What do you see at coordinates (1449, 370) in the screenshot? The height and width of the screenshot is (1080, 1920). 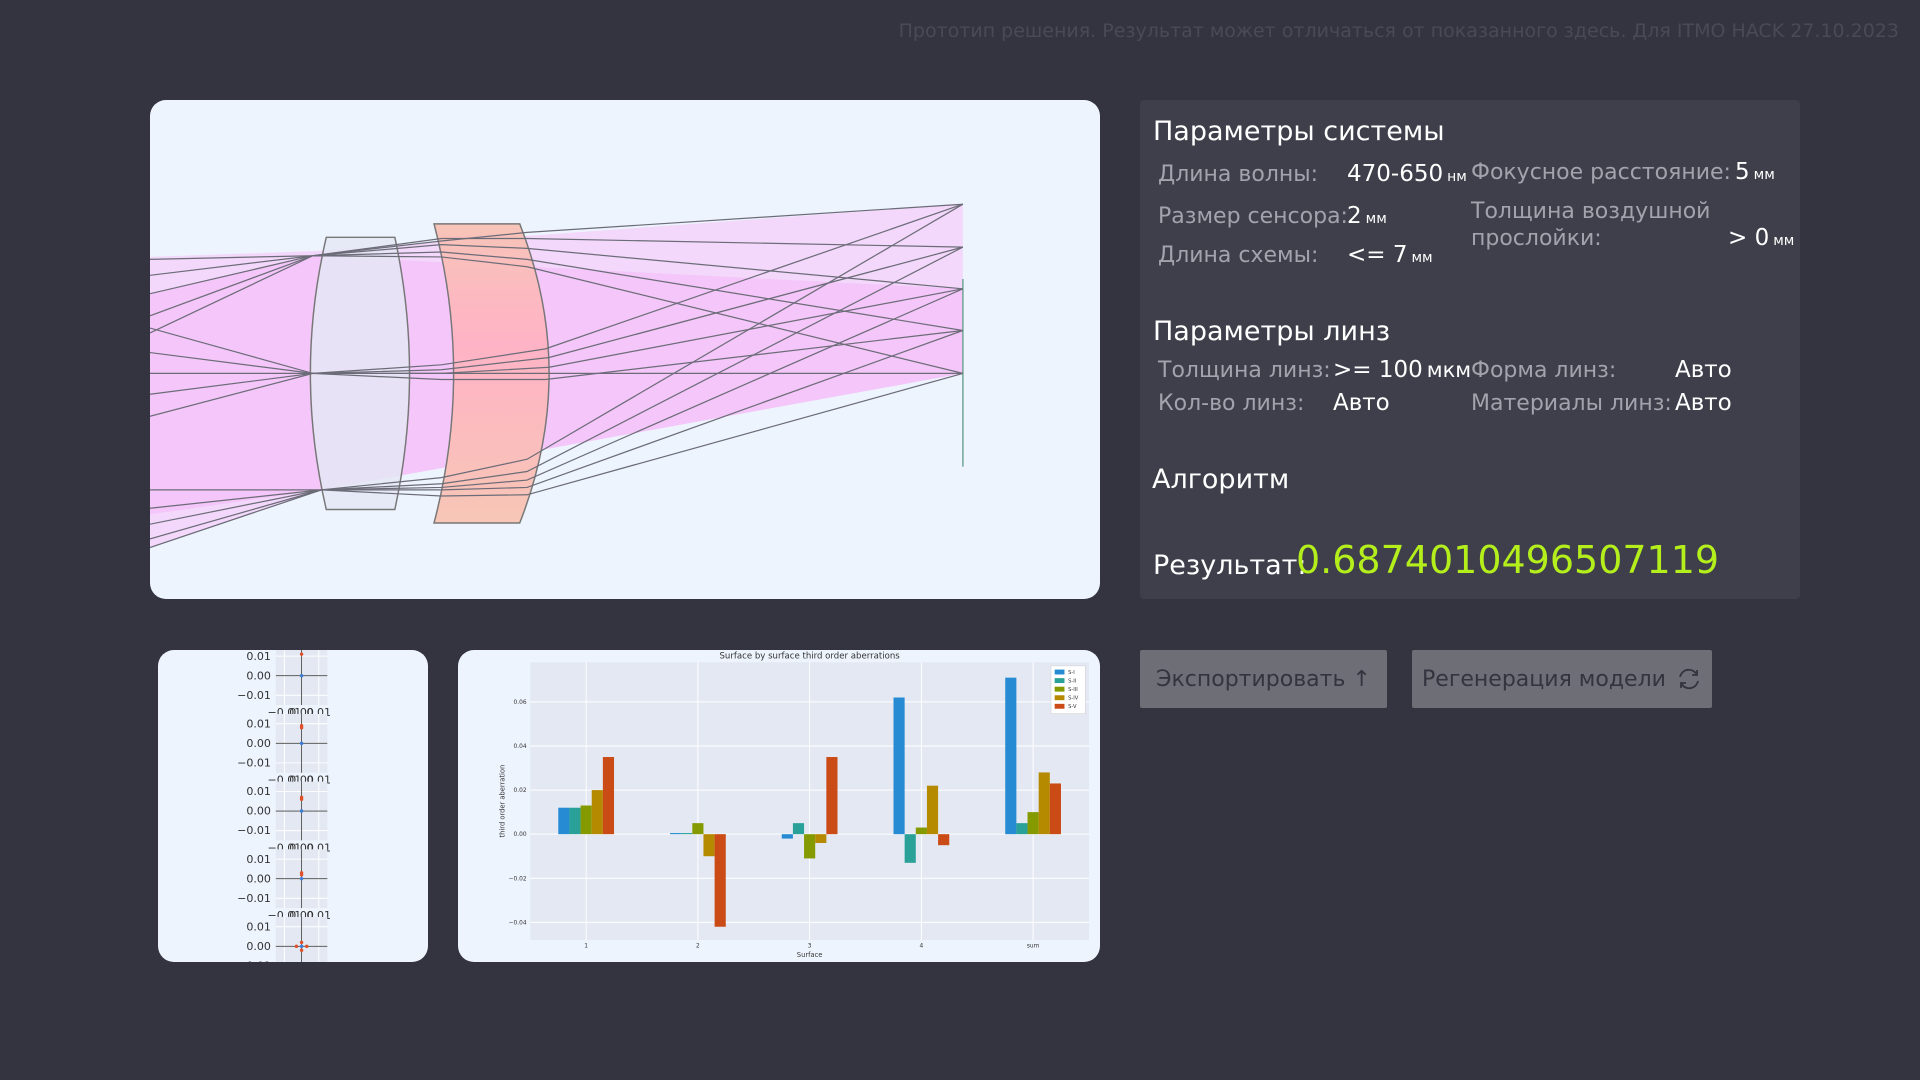 I see `unit: мкм` at bounding box center [1449, 370].